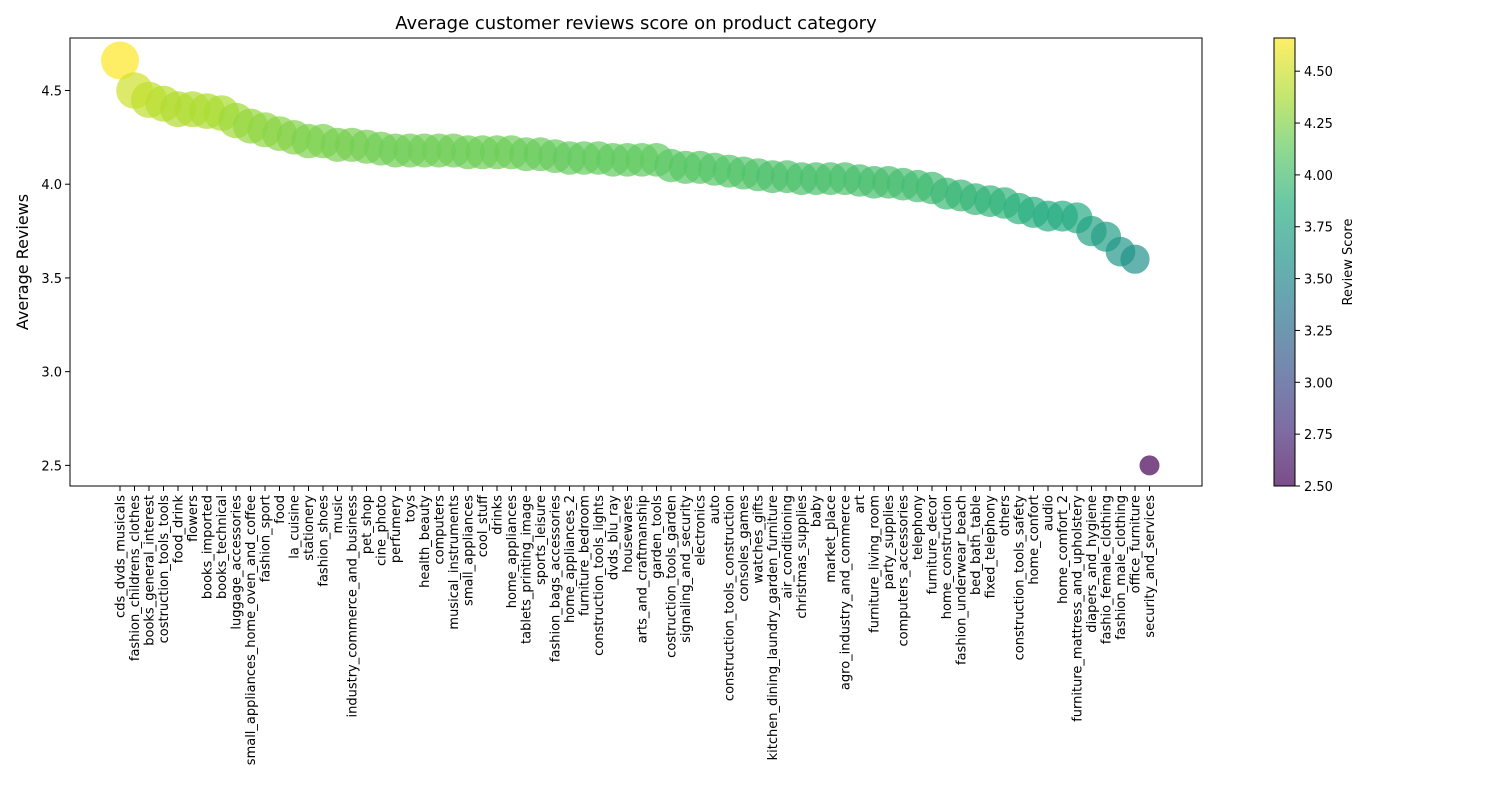 The width and height of the screenshot is (1500, 800). I want to click on y-axis-ticks: 2.5 3.0 3.5 4.0 4.5, so click(55, 279).